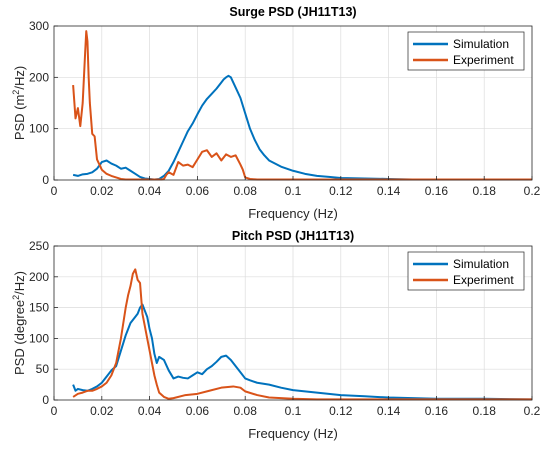  I want to click on pitch-x-tick-label: 0.2, so click(532, 411).